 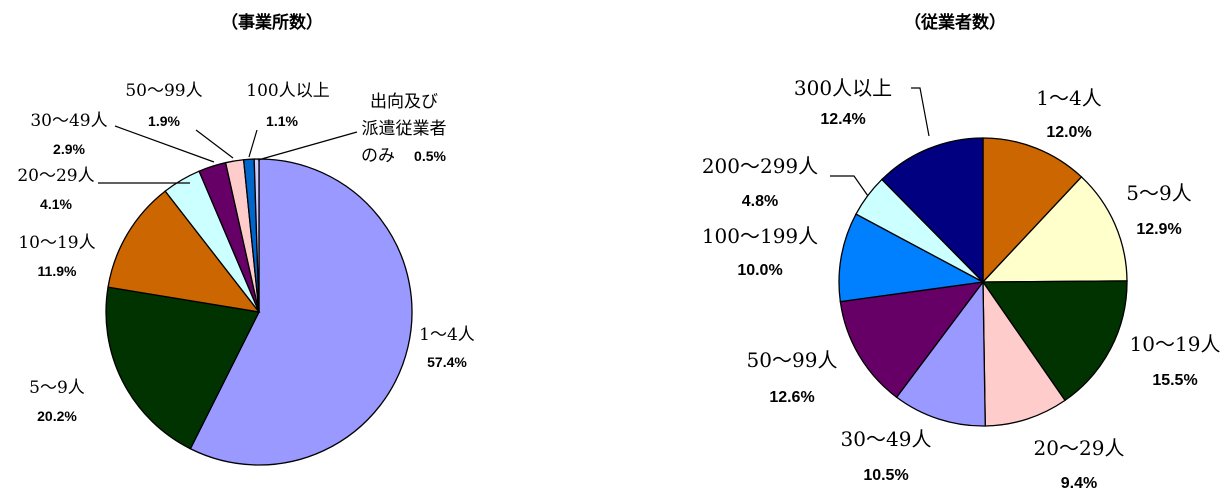 I want to click on slice-pct-50-99: 1.9%, so click(x=164, y=121).